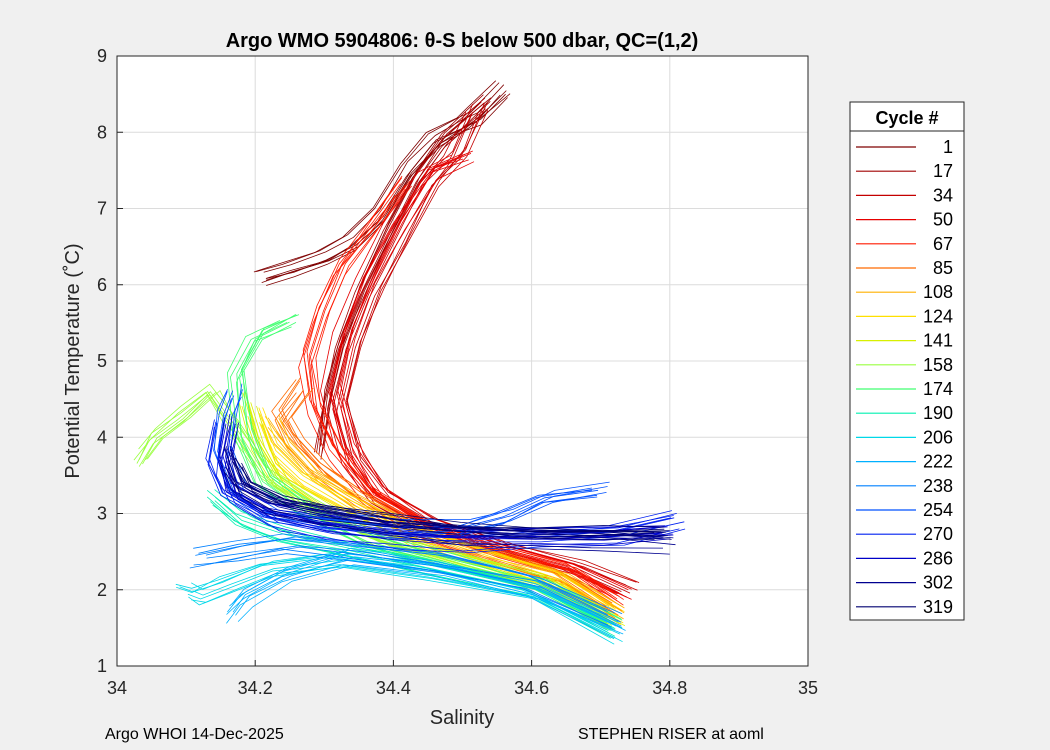  What do you see at coordinates (102, 437) in the screenshot?
I see `y-tick-label: 4` at bounding box center [102, 437].